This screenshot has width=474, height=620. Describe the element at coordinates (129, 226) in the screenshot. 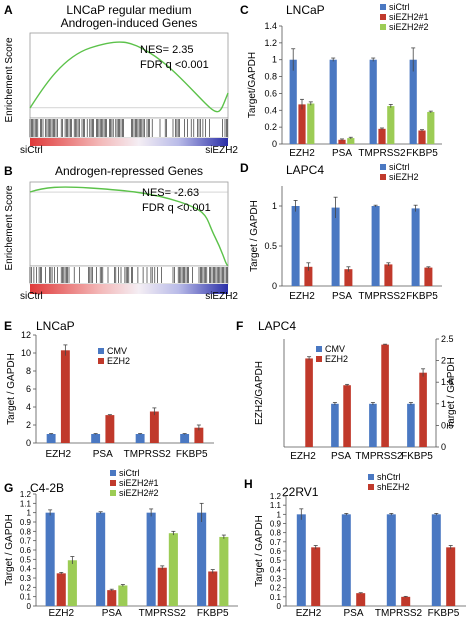

I see `gsea-enrichment-curve` at that location.